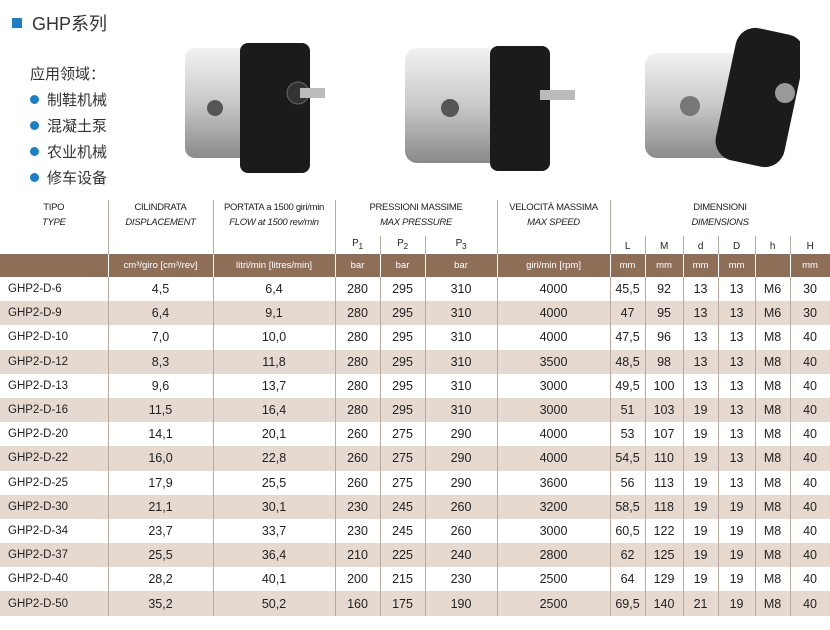 The width and height of the screenshot is (830, 630). I want to click on table-cell: 103, so click(664, 410).